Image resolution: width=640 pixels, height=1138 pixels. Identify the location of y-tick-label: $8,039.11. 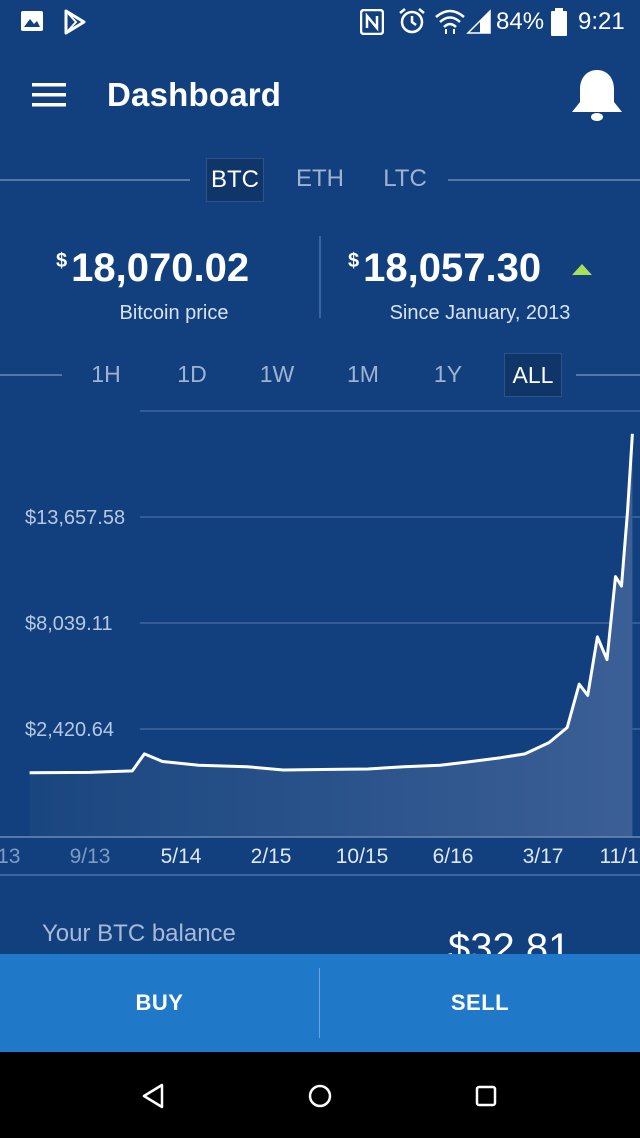
(69, 624).